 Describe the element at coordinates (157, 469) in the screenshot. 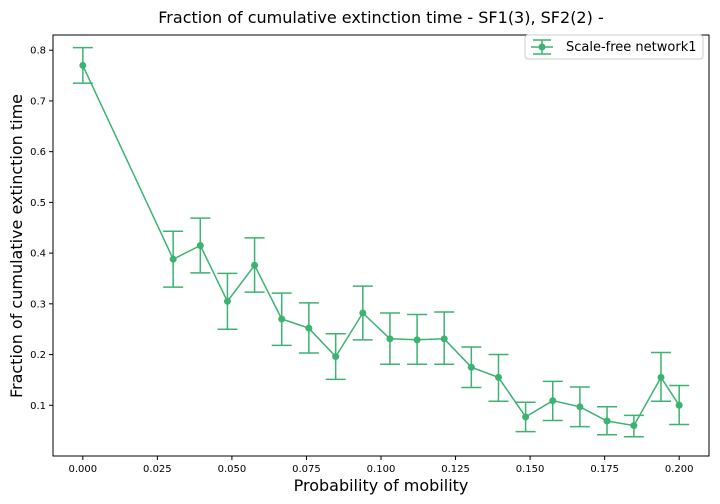

I see `x-tick-label: 0.025` at that location.